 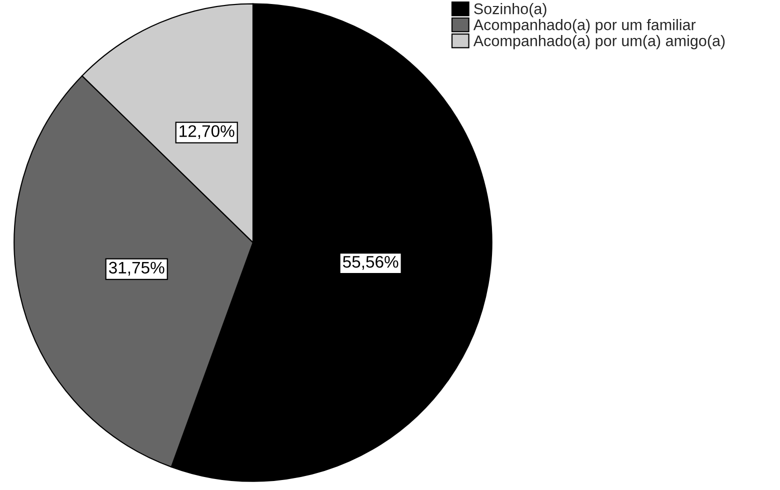 What do you see at coordinates (584, 26) in the screenshot?
I see `legend-label: Acompanhado(a) por um familiar` at bounding box center [584, 26].